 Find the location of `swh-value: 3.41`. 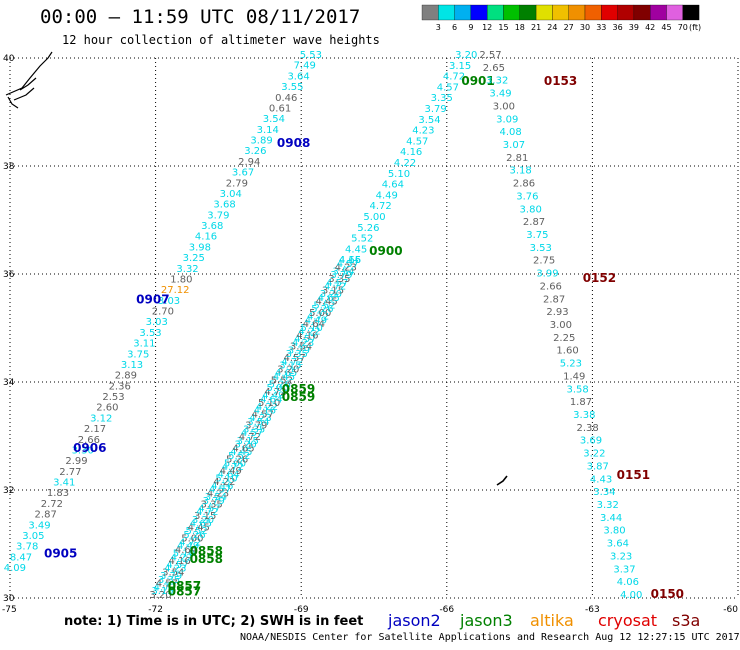

swh-value: 3.41 is located at coordinates (64, 483).